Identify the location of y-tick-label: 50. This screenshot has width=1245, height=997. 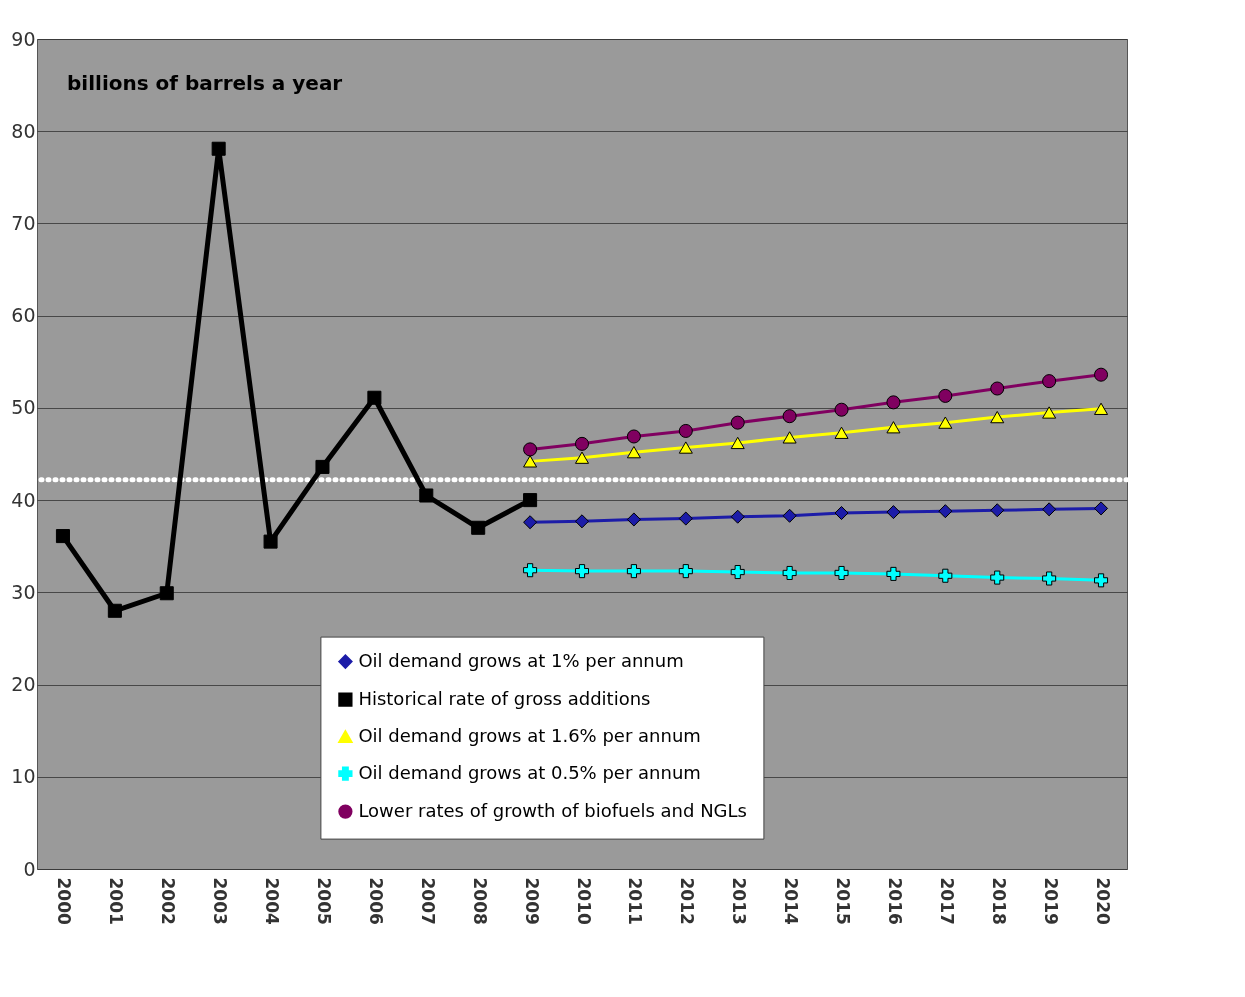
(23, 407).